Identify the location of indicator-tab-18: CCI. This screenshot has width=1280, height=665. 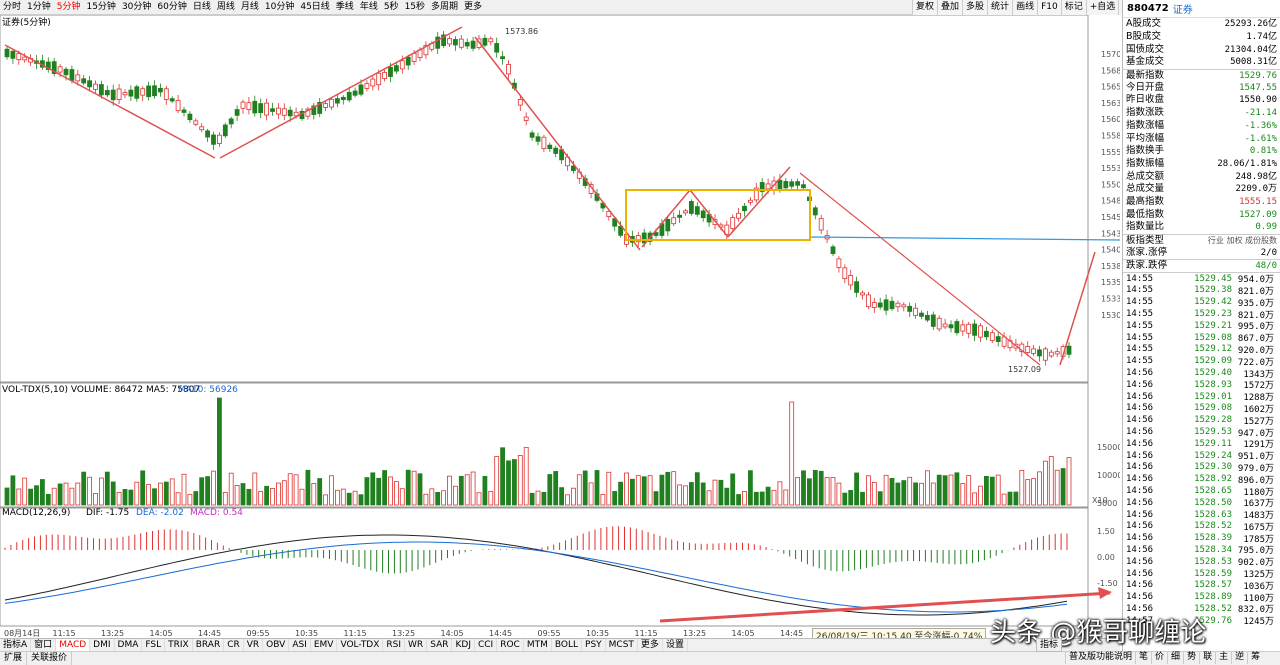
(486, 645).